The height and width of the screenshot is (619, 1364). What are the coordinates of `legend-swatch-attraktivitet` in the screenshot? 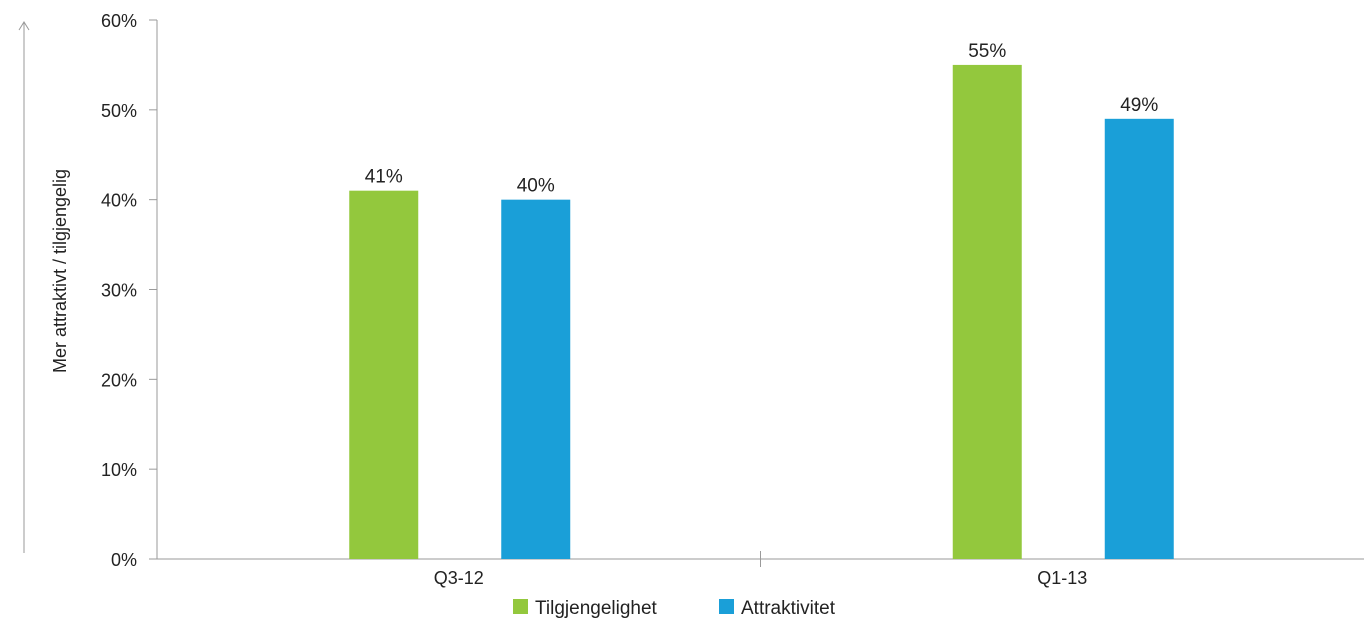 It's located at (726, 606).